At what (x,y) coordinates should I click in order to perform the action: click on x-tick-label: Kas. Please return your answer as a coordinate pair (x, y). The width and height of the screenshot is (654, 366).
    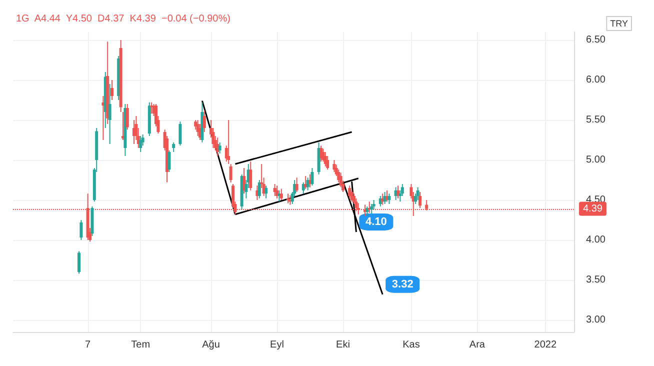
    Looking at the image, I should click on (411, 345).